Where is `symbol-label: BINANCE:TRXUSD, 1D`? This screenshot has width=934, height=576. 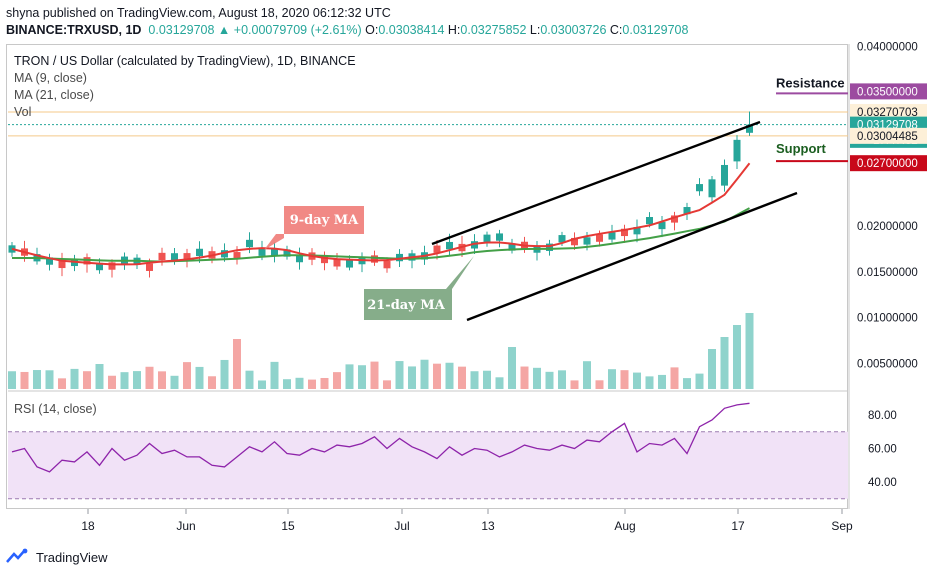
symbol-label: BINANCE:TRXUSD, 1D is located at coordinates (74, 30).